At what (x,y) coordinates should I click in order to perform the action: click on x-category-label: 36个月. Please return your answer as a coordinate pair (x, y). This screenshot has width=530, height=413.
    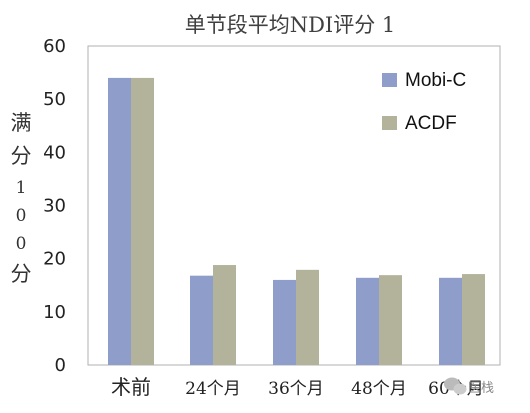
    Looking at the image, I should click on (296, 389).